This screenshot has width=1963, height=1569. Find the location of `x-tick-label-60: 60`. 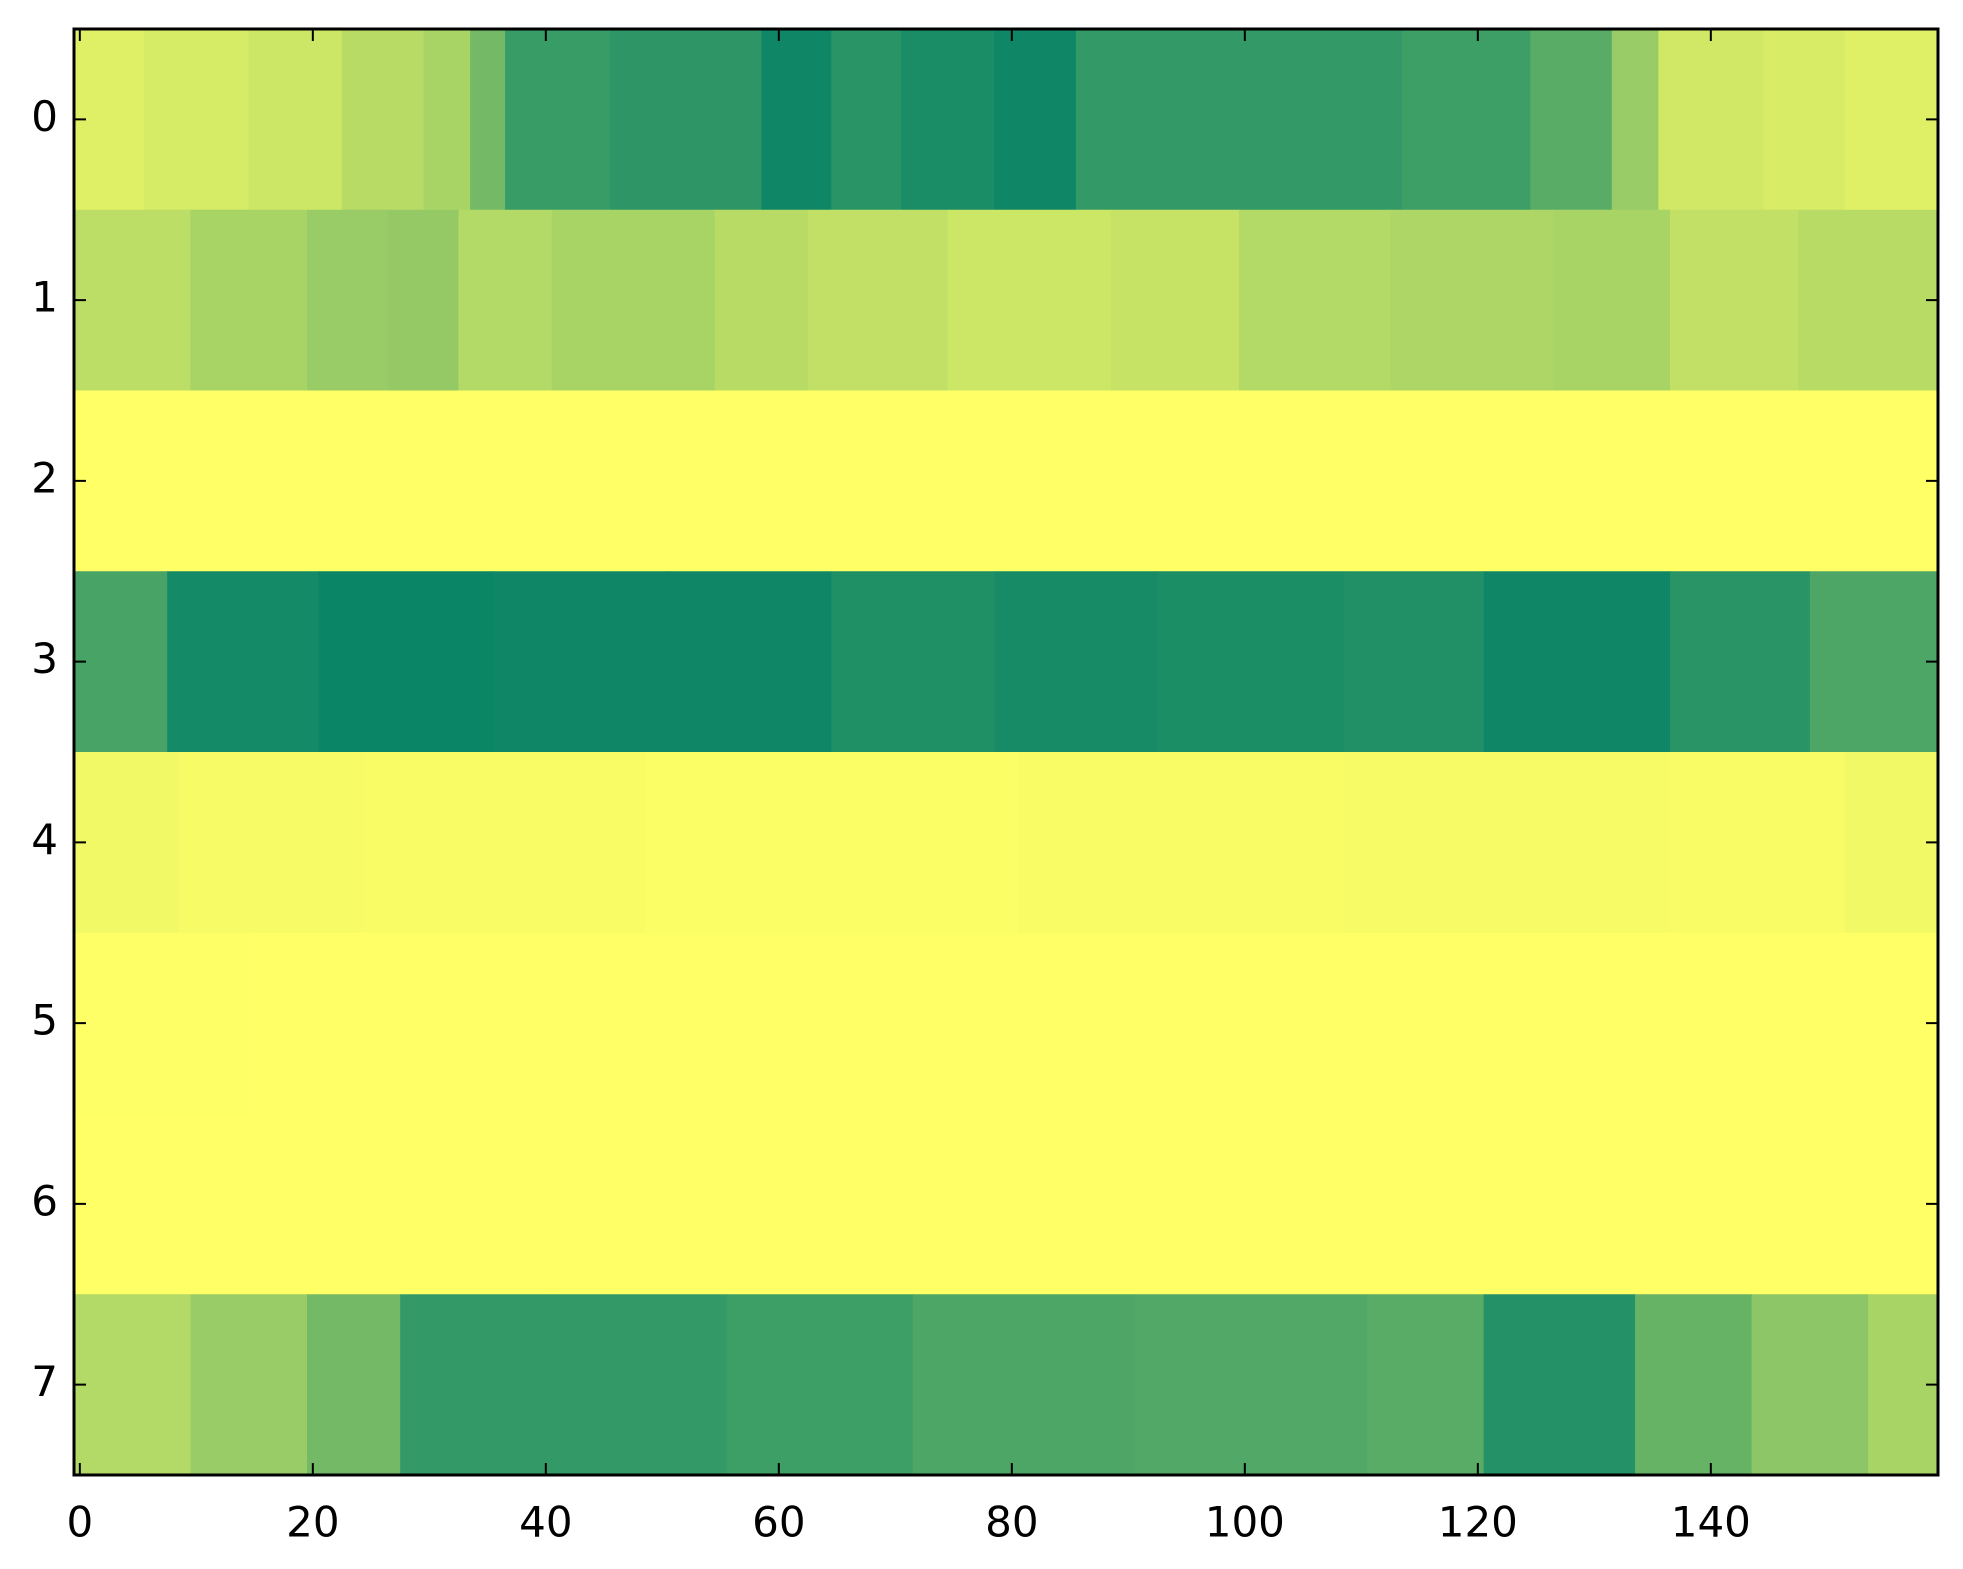

x-tick-label-60: 60 is located at coordinates (778, 1522).